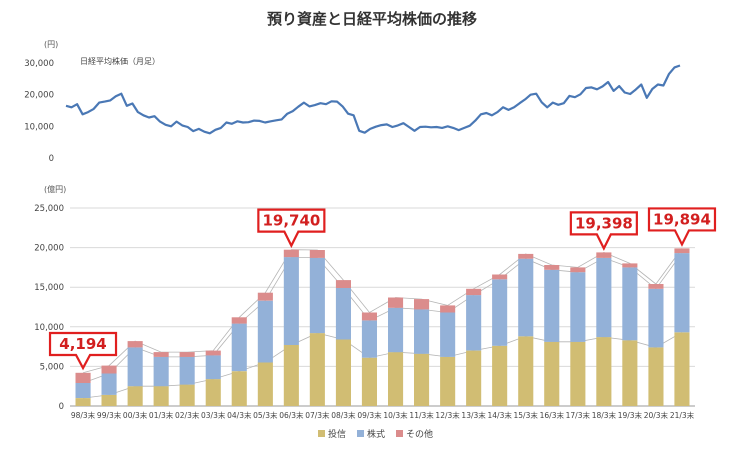  I want to click on legend-item-label: 株式, so click(376, 434).